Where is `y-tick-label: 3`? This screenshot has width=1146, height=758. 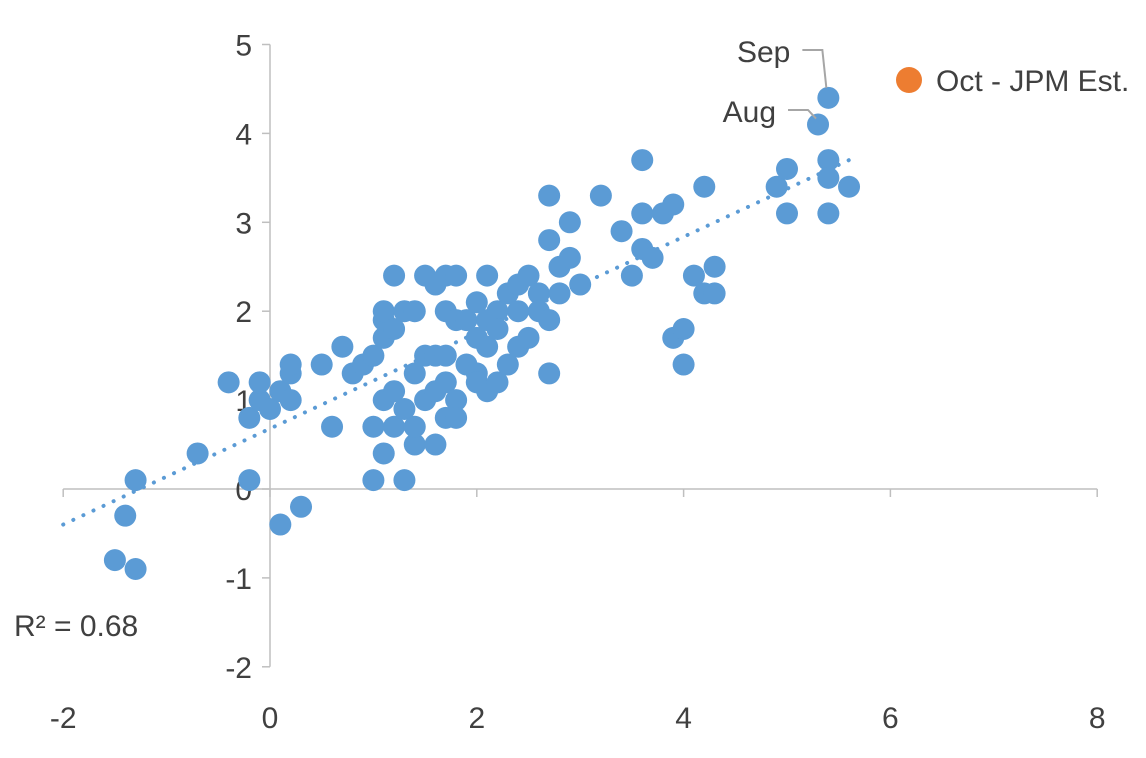
y-tick-label: 3 is located at coordinates (243, 223).